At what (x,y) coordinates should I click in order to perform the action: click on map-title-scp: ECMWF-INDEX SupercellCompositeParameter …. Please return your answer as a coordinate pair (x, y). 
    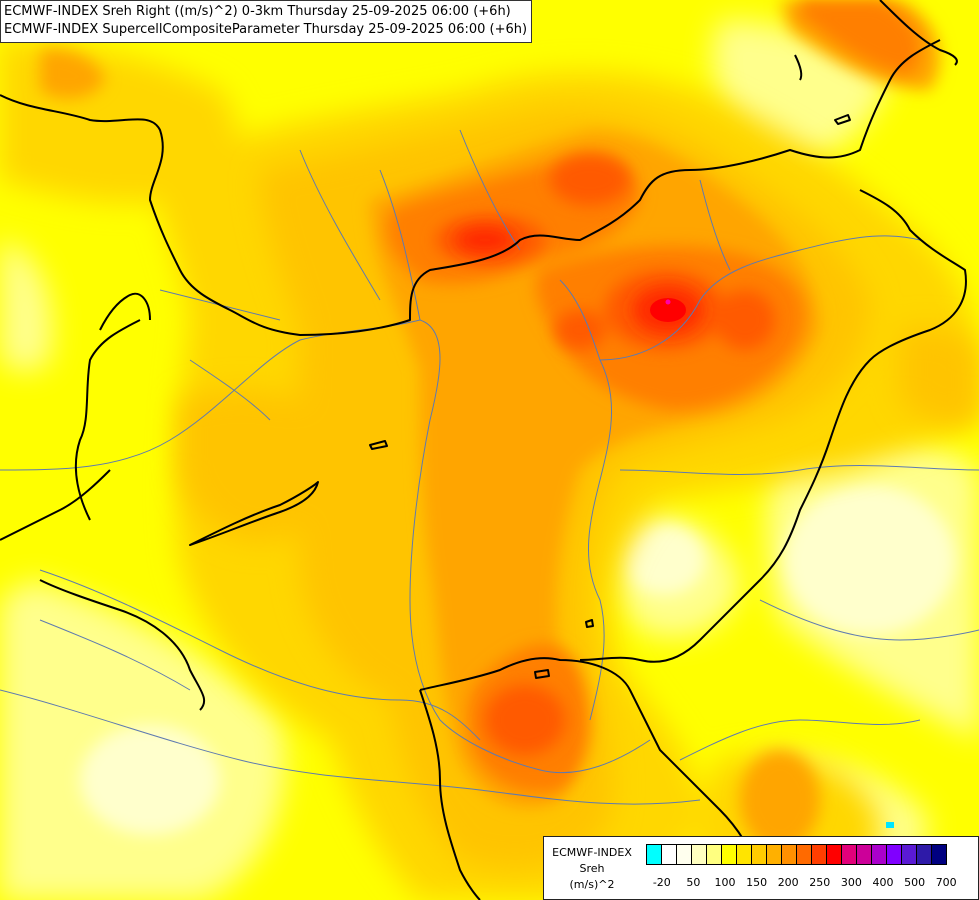
    Looking at the image, I should click on (266, 29).